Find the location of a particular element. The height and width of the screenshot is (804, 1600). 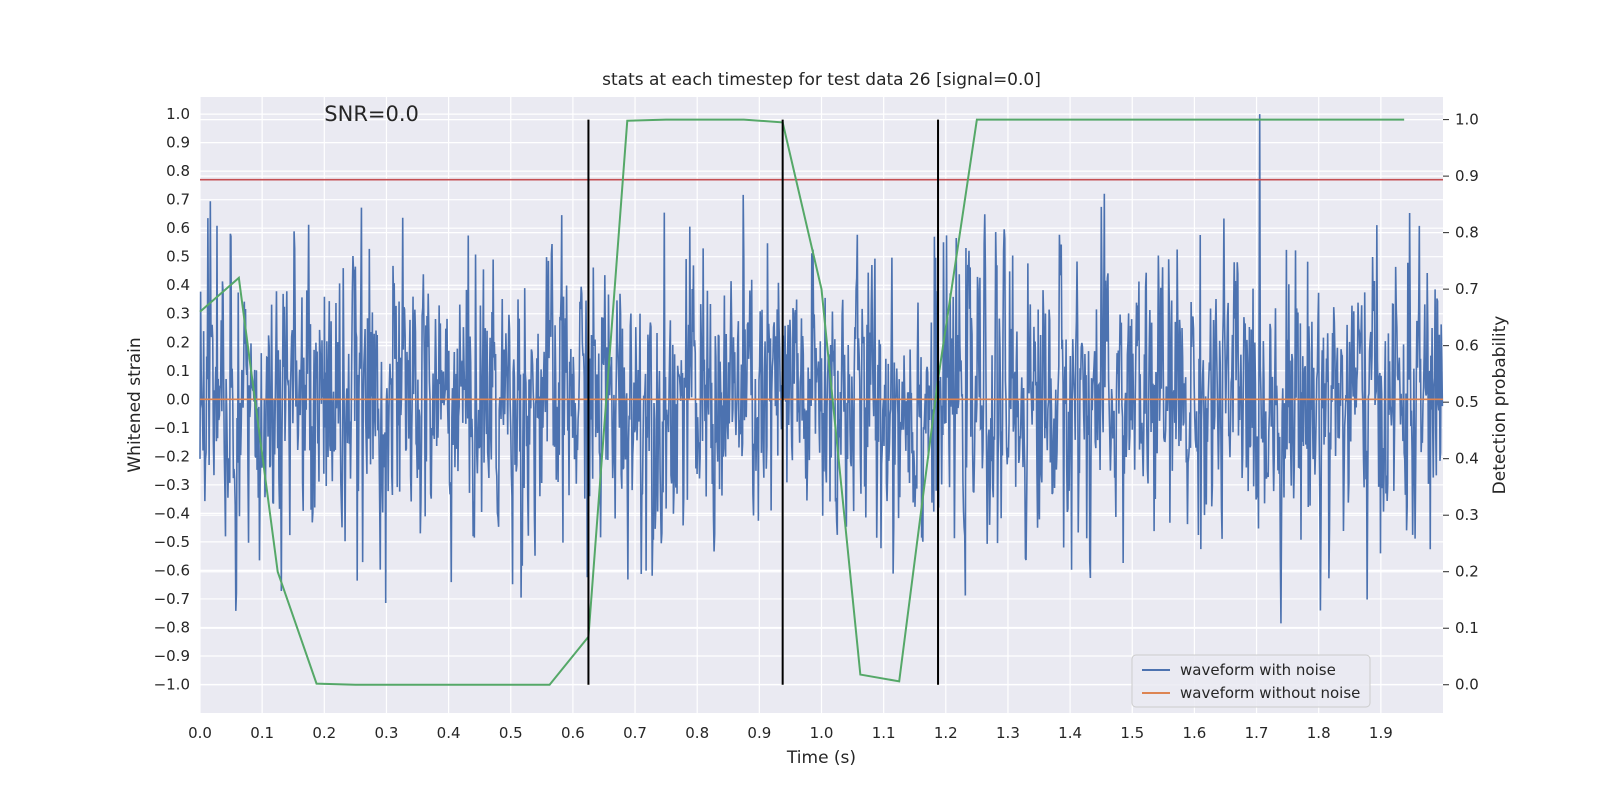

x-tick-label: 1.9 is located at coordinates (1381, 733).